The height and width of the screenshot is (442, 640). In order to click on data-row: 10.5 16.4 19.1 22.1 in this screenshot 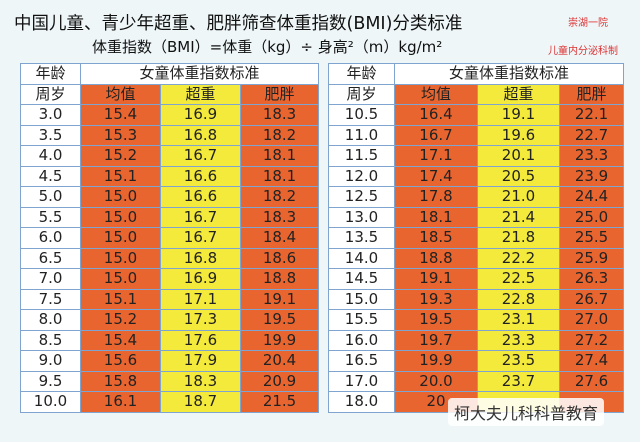, I will do `click(476, 115)`.